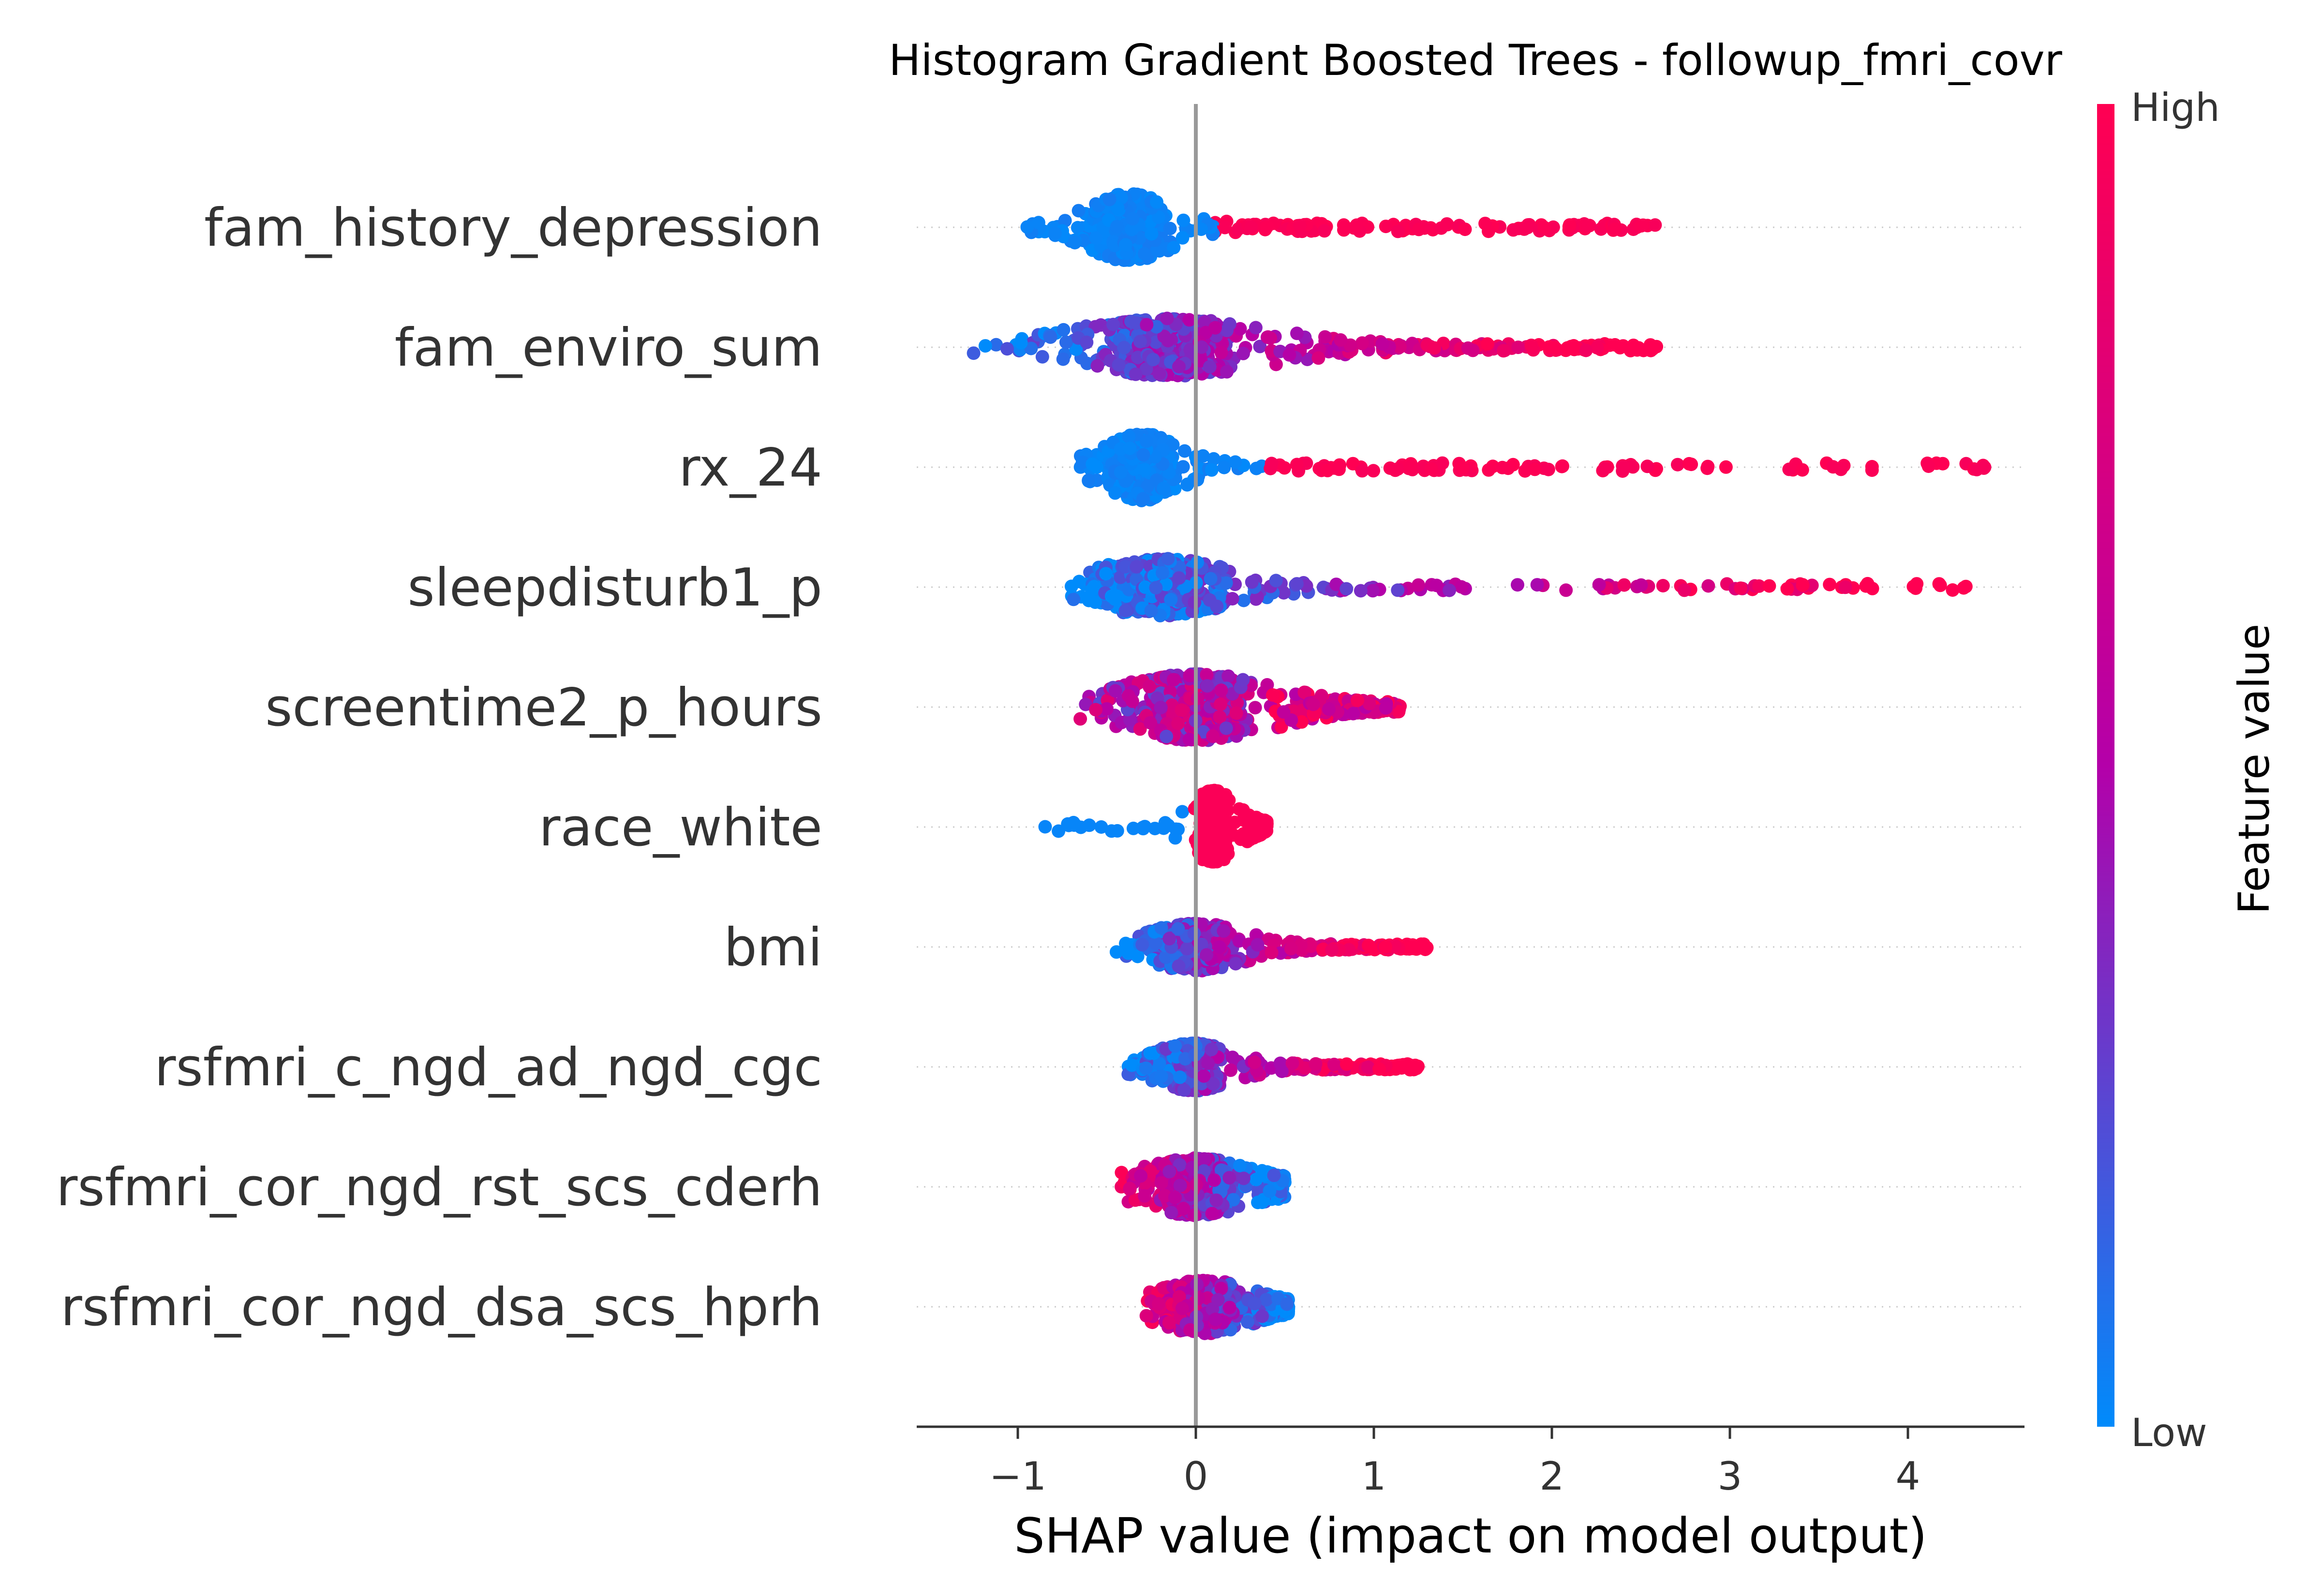 The height and width of the screenshot is (1596, 2322). Describe the element at coordinates (1240, 707) in the screenshot. I see `feature-points-screentime2_p_hours` at that location.